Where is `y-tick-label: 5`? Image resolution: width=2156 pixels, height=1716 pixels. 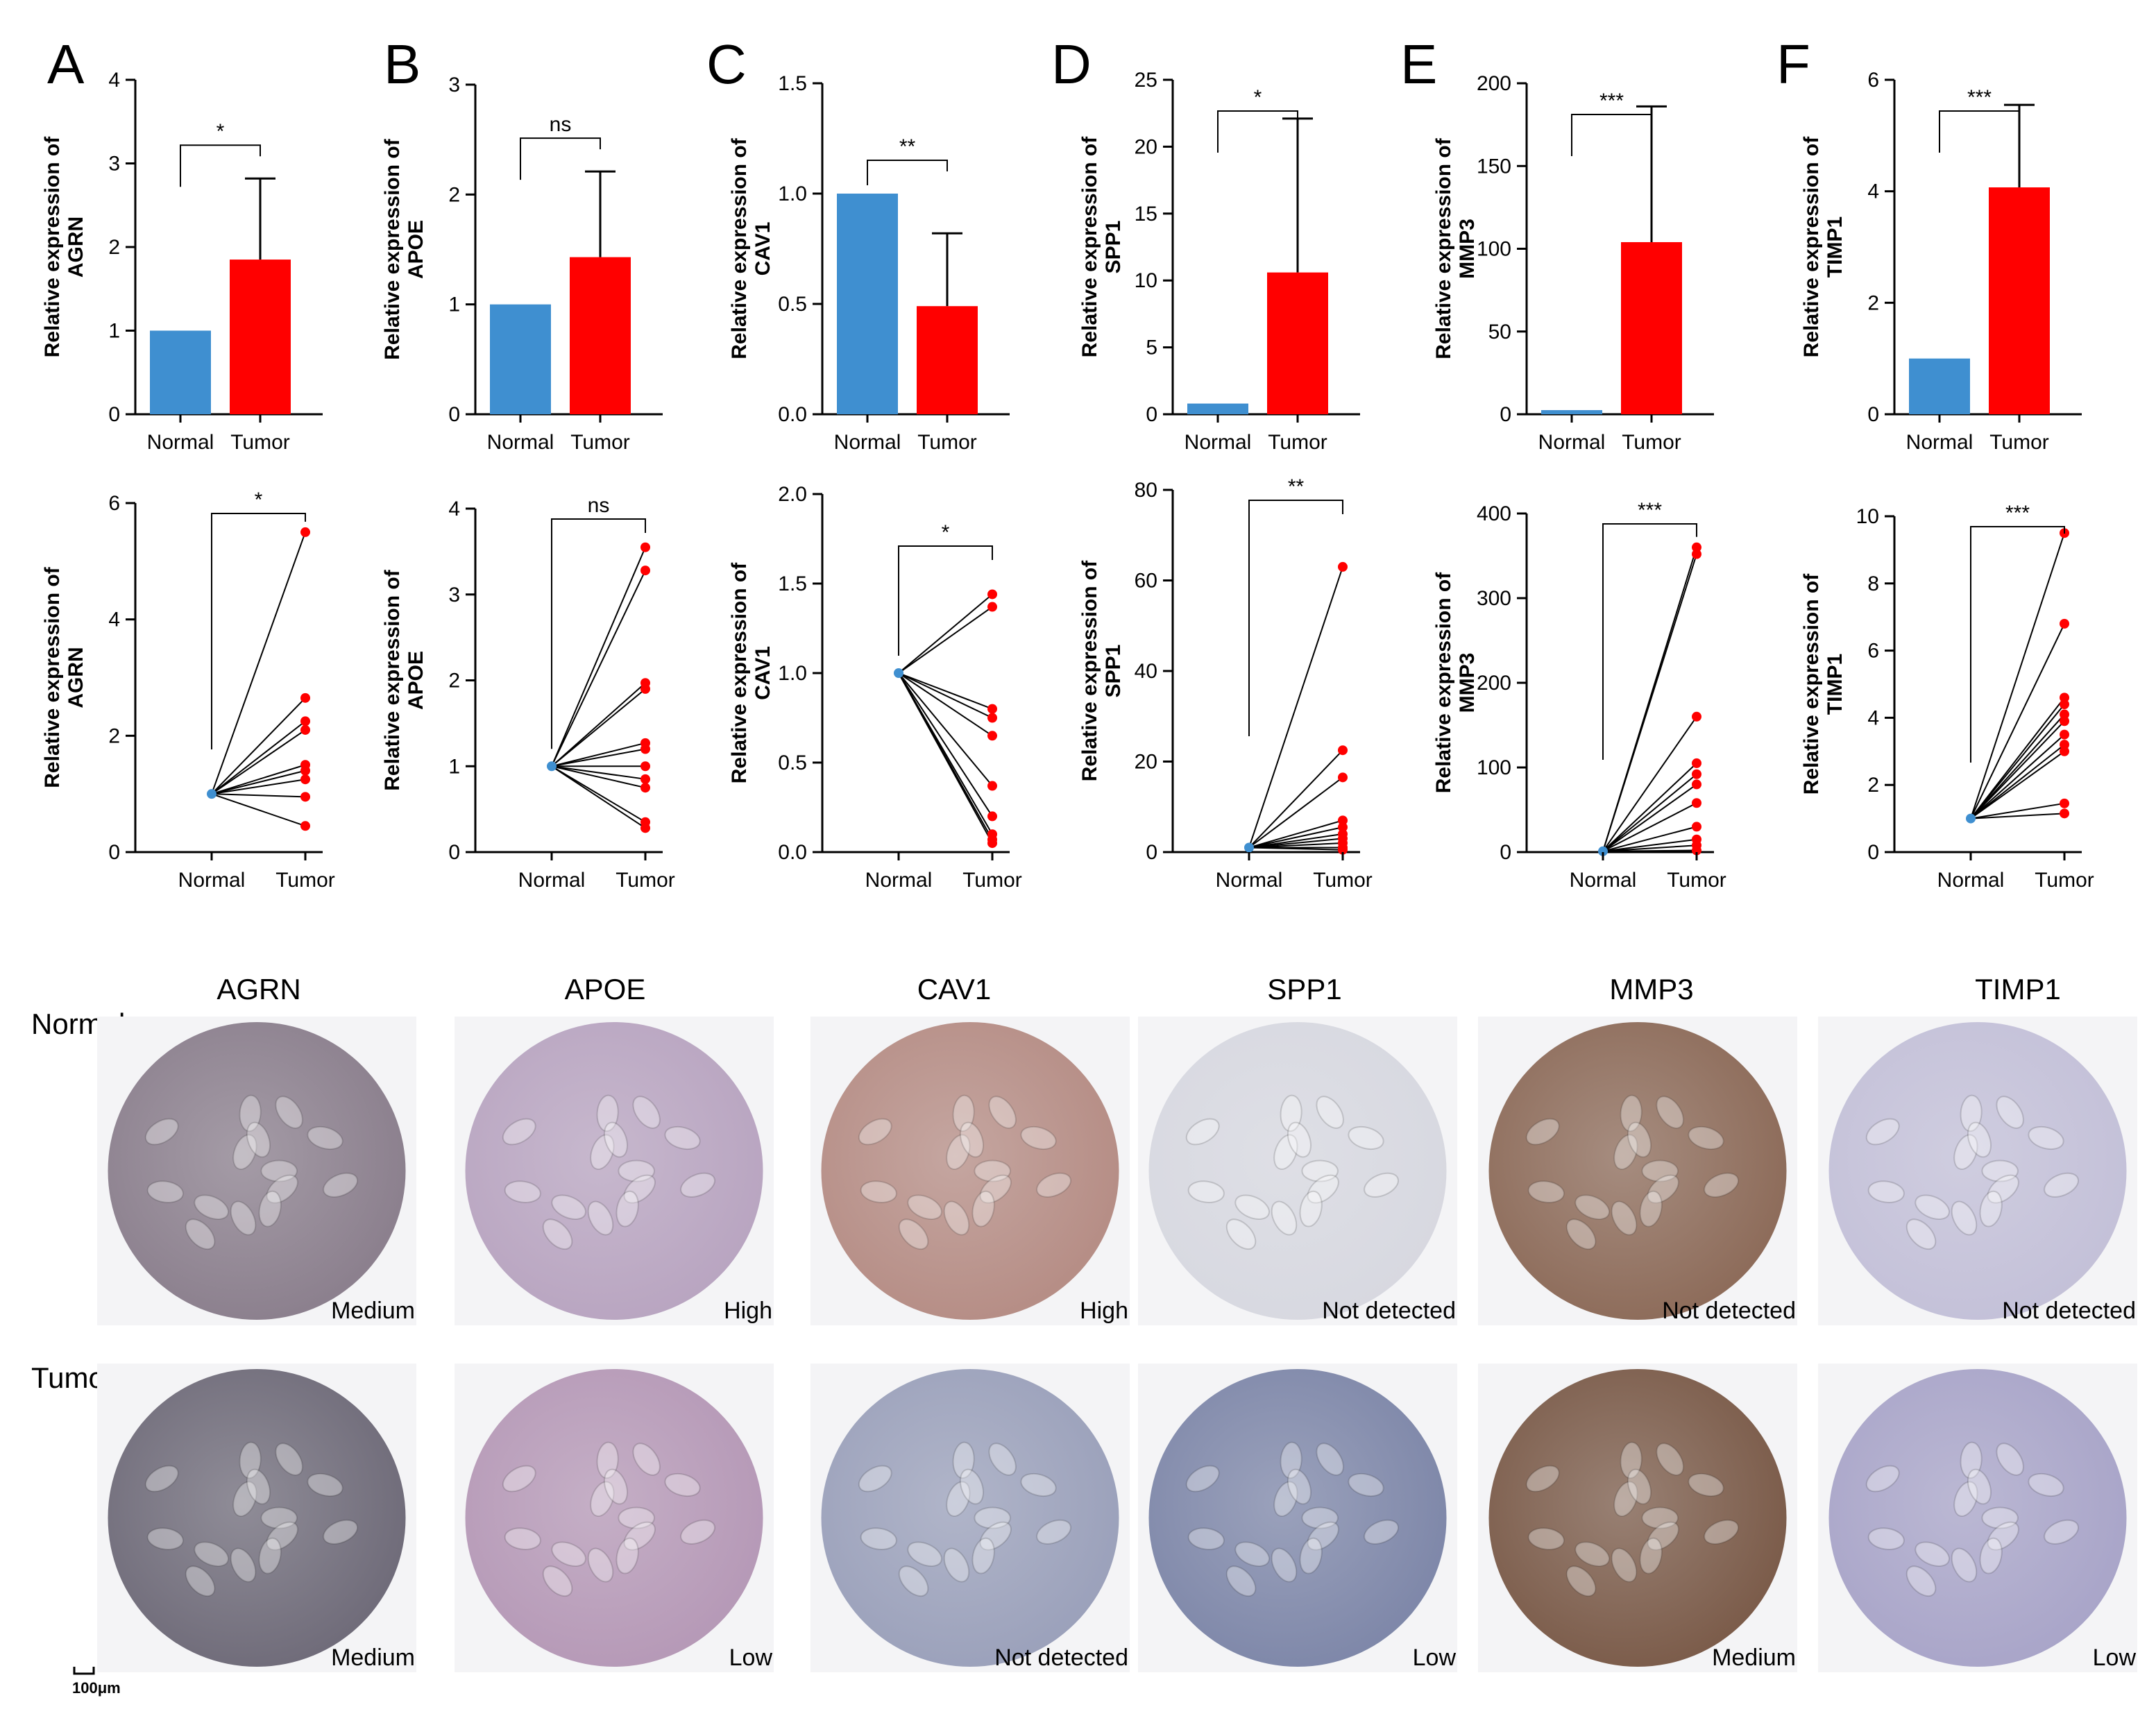 y-tick-label: 5 is located at coordinates (1151, 348).